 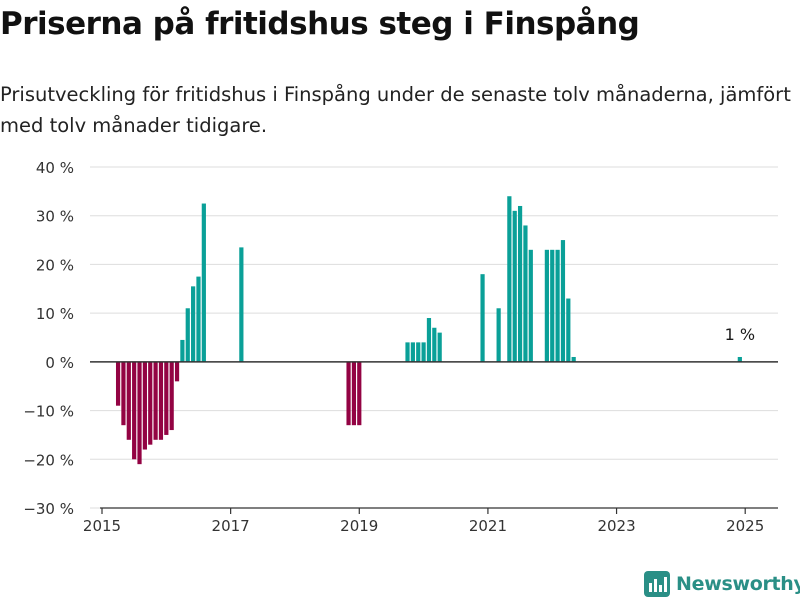 What do you see at coordinates (48, 460) in the screenshot?
I see `y-tick-label: −20 %` at bounding box center [48, 460].